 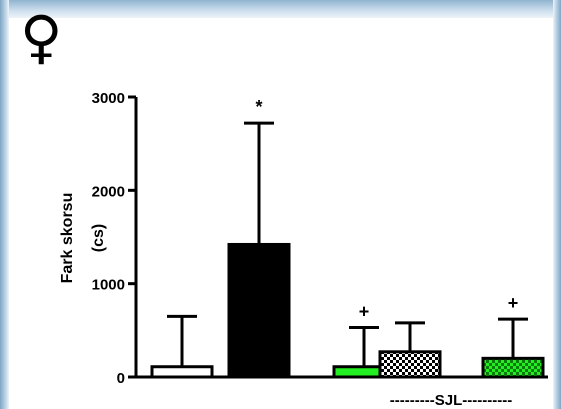 I want to click on group-label-sjl: ---------SJL----------, so click(x=451, y=400).